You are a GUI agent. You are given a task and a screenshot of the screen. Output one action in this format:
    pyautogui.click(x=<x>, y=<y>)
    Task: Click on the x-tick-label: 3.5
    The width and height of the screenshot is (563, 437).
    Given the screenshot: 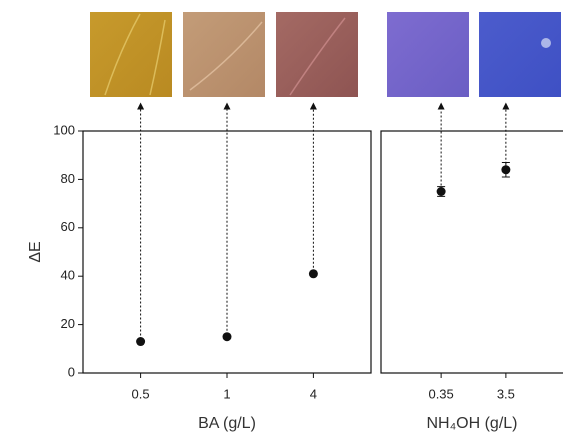 What is the action you would take?
    pyautogui.click(x=506, y=393)
    